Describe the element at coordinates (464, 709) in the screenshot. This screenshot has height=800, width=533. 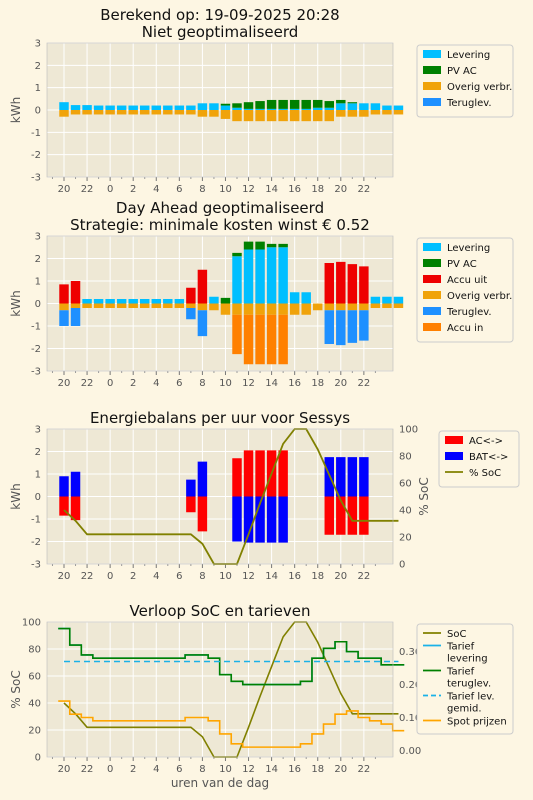
I see `legend-label: gemid.` at that location.